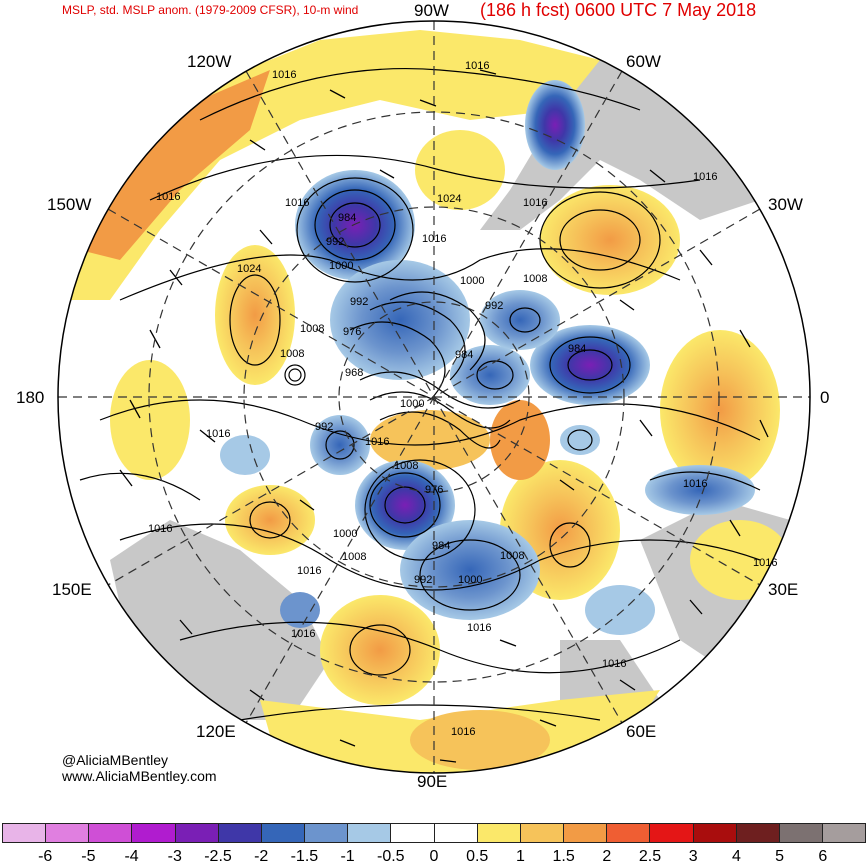  Describe the element at coordinates (477, 856) in the screenshot. I see `colorbar-tick-label: 0.5` at that location.